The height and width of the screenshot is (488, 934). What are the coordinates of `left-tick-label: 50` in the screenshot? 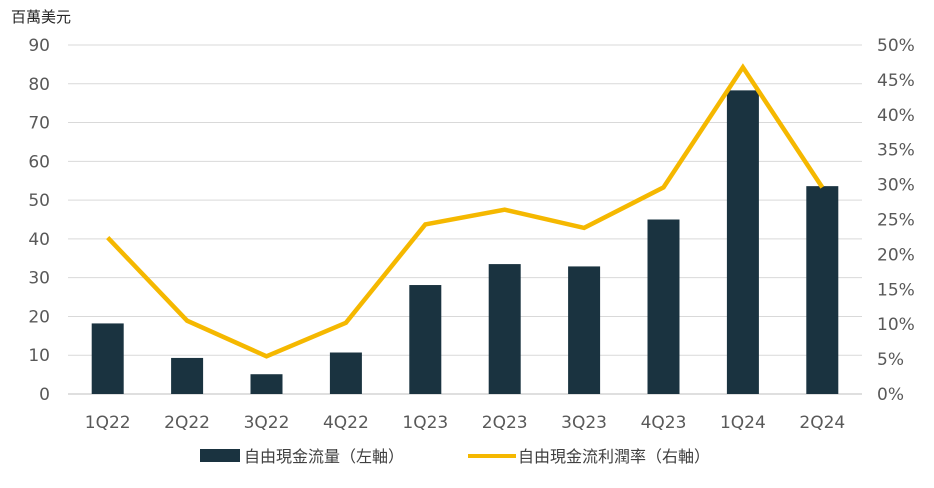 It's located at (39, 201).